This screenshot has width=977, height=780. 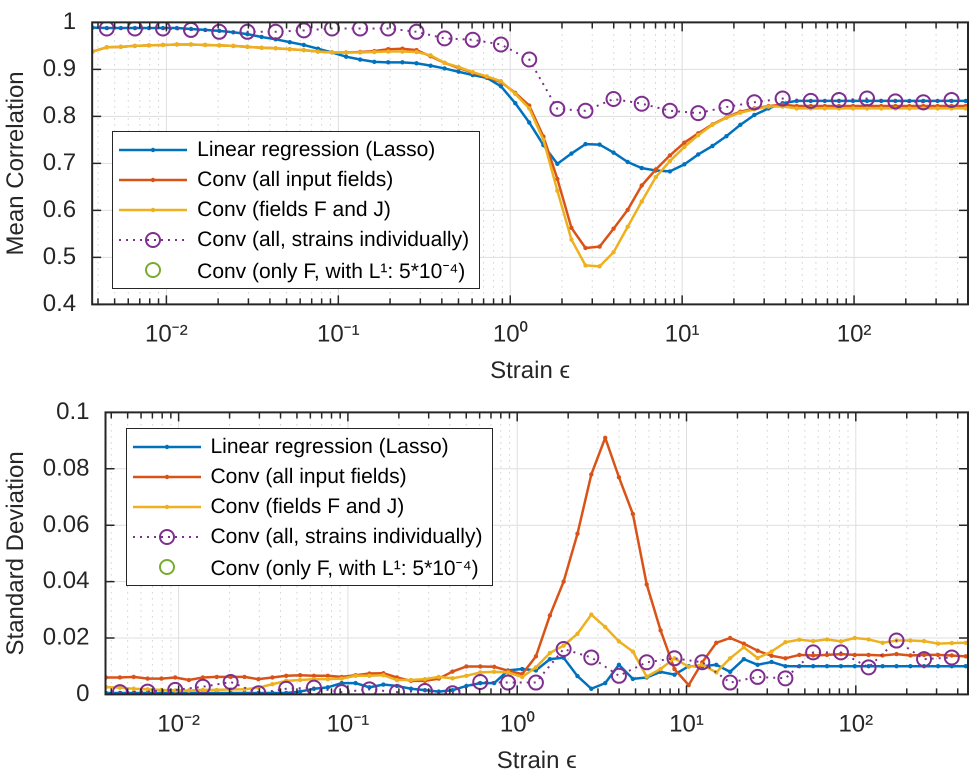 What do you see at coordinates (59, 116) in the screenshot?
I see `y-tick-label: 0.8` at bounding box center [59, 116].